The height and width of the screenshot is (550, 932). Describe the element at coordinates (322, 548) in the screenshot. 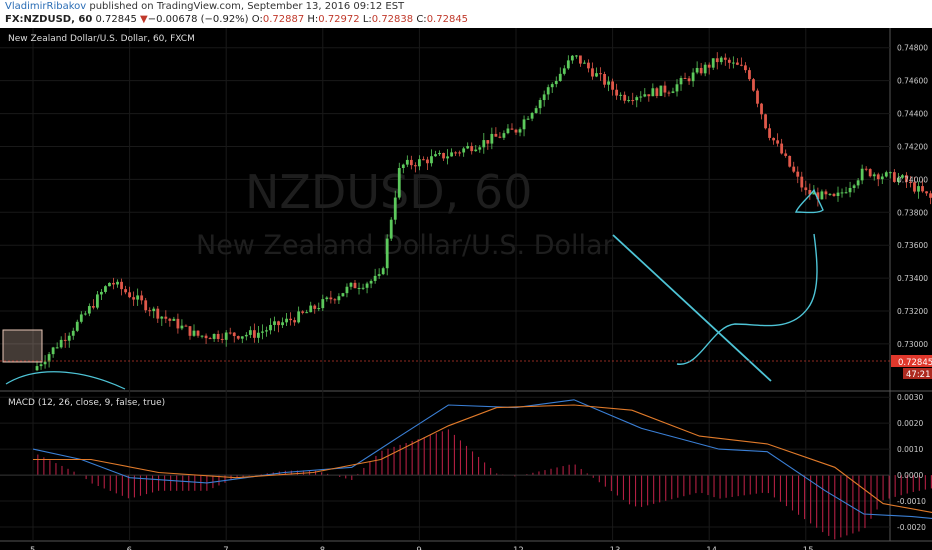

I see `x-tick-label: 8` at that location.